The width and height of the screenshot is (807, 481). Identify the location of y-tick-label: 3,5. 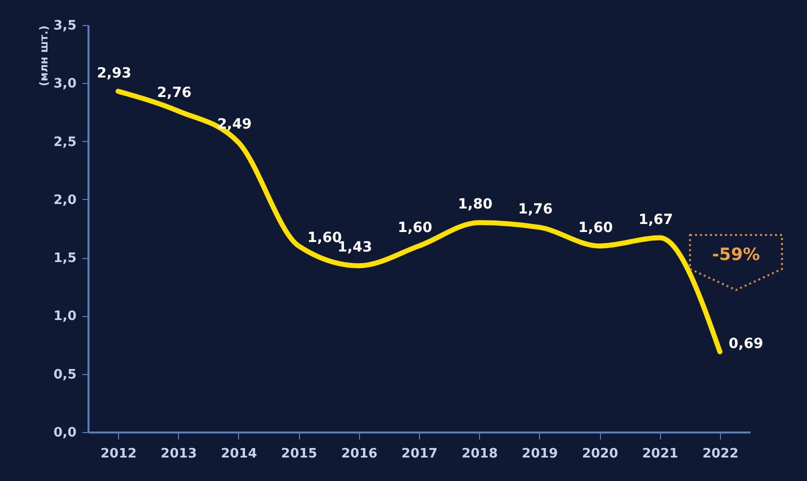
(64, 26).